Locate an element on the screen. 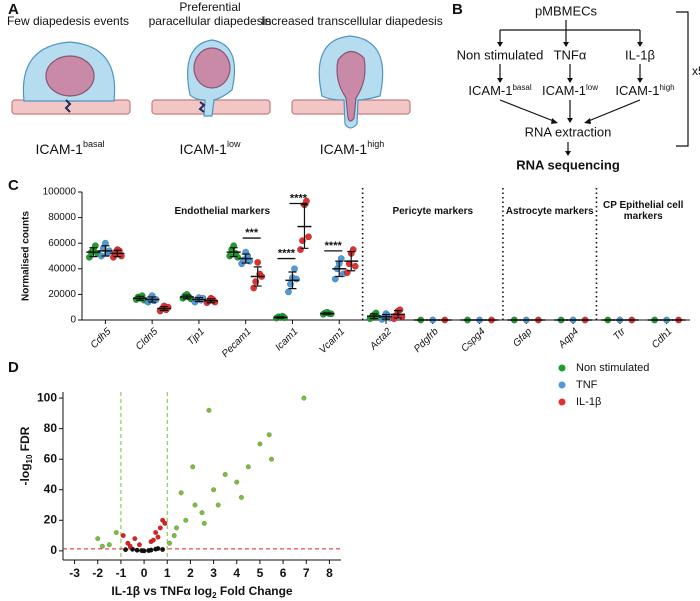 The image size is (700, 601). node-label: RNA extraction is located at coordinates (568, 131).